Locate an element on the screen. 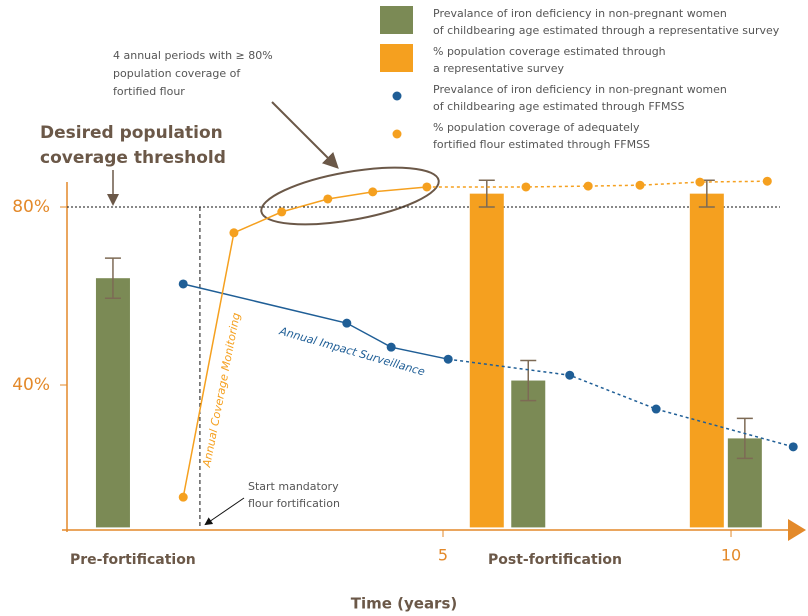 The height and width of the screenshot is (616, 808). region-label: Post-fortification is located at coordinates (555, 560).